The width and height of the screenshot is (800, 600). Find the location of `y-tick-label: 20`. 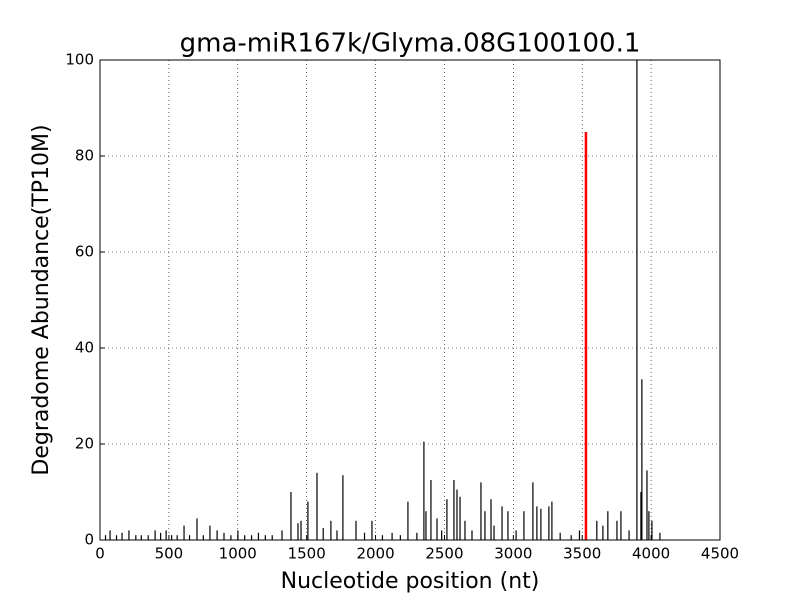

y-tick-label: 20 is located at coordinates (84, 444).